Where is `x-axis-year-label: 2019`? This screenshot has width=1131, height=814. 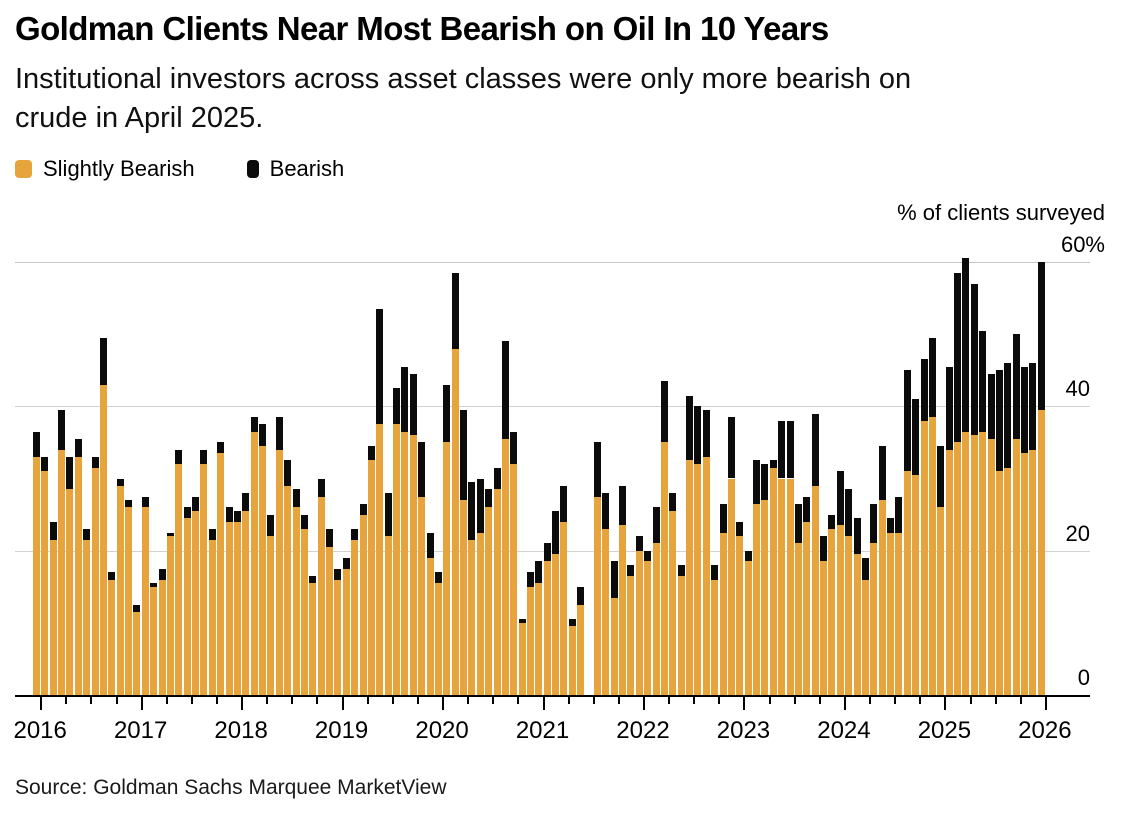 x-axis-year-label: 2019 is located at coordinates (341, 730).